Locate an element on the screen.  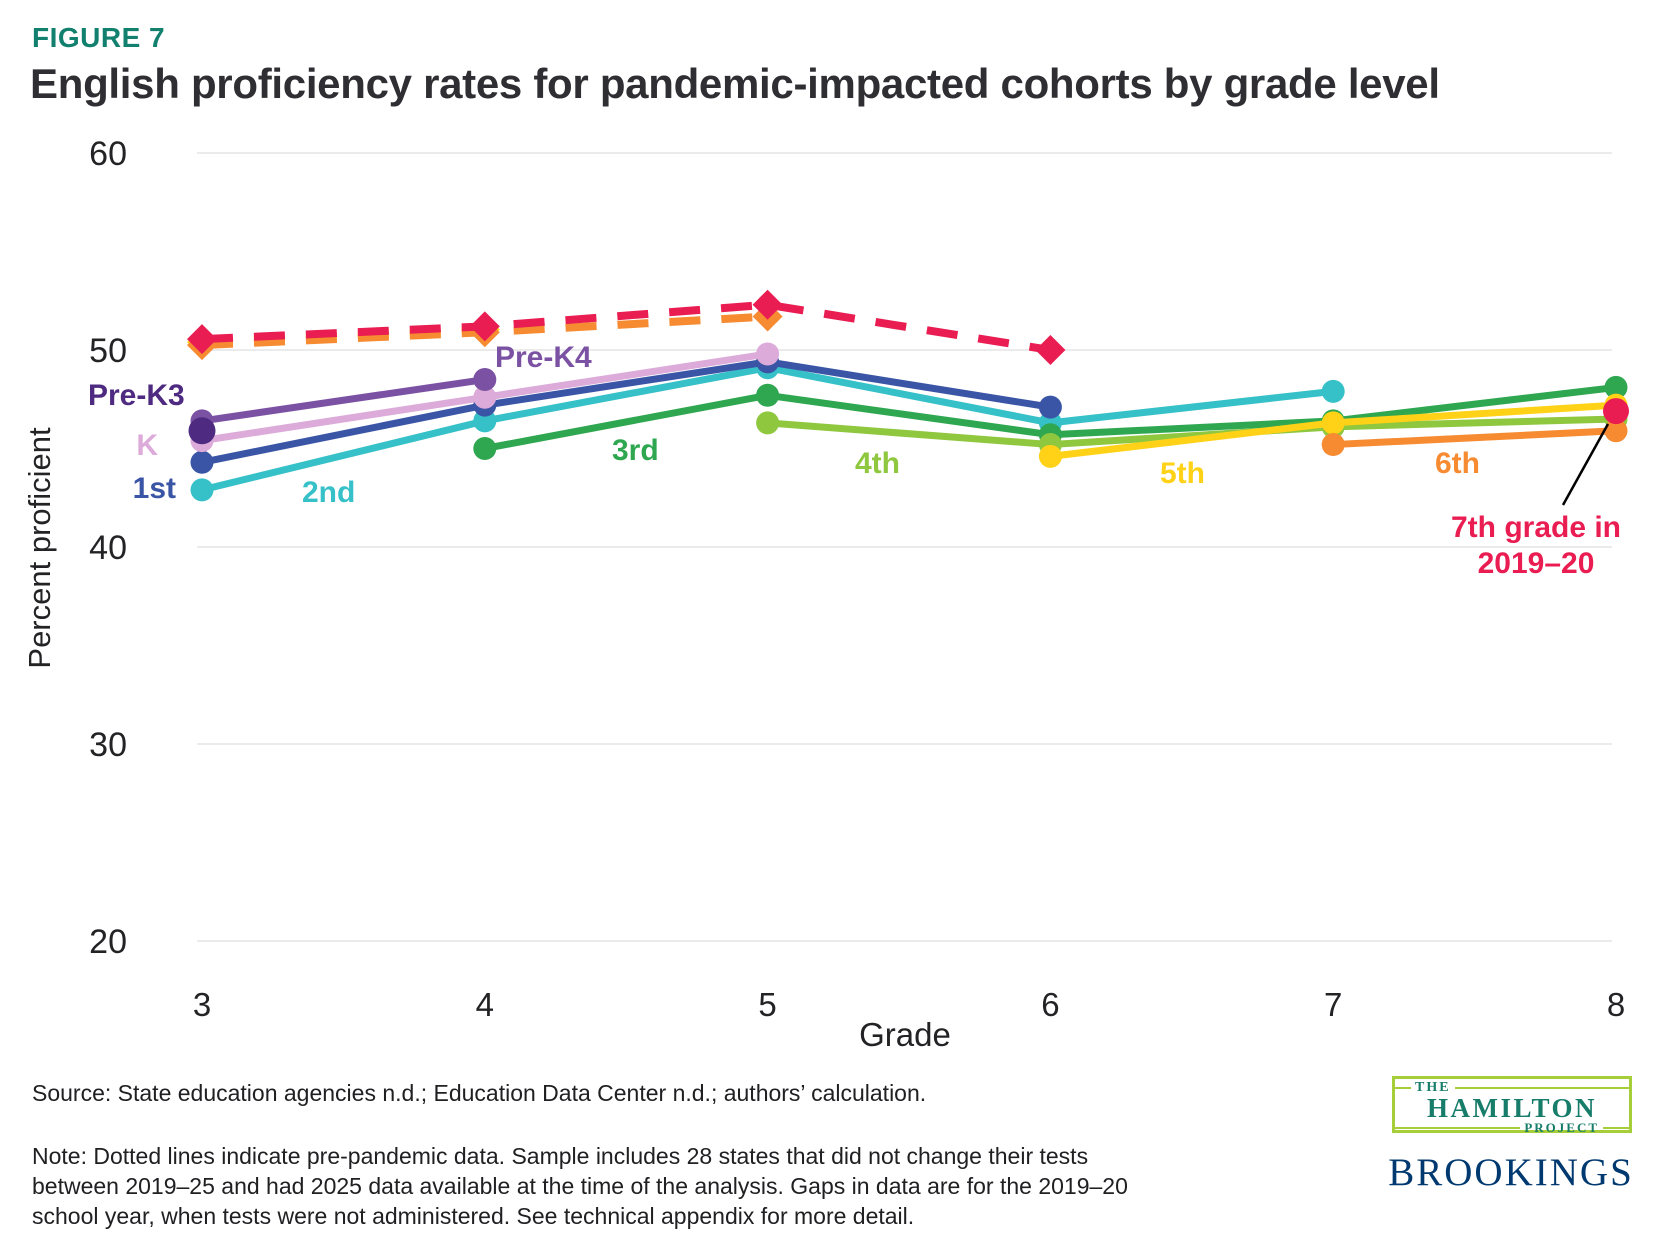
hamilton-project-logo: THE HAMILTON PROJECT is located at coordinates (1512, 1106).